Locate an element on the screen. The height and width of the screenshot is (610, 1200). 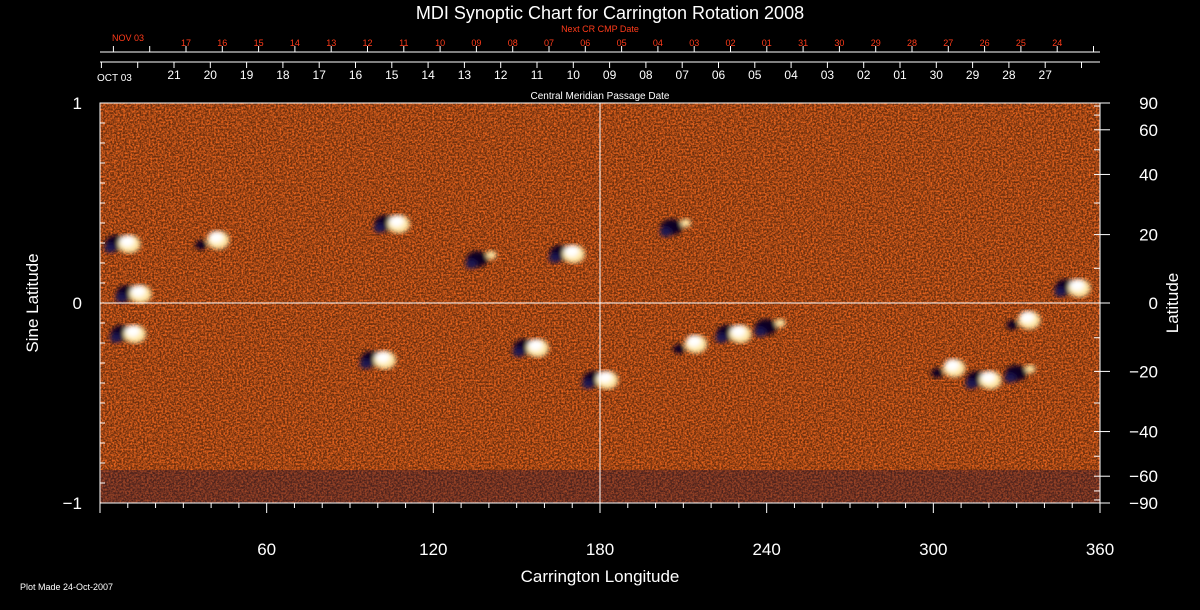
y-right-tick-label: −60 is located at coordinates (1143, 476).